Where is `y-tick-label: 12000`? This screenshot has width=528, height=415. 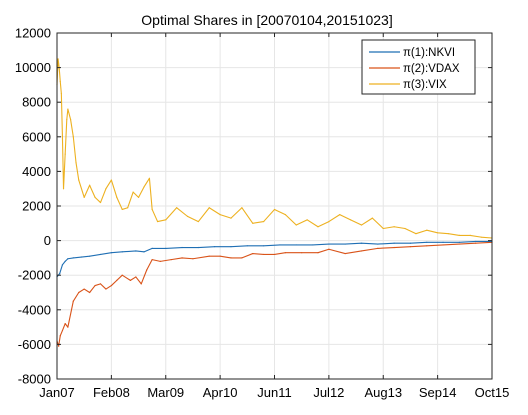 y-tick-label: 12000 is located at coordinates (33, 33).